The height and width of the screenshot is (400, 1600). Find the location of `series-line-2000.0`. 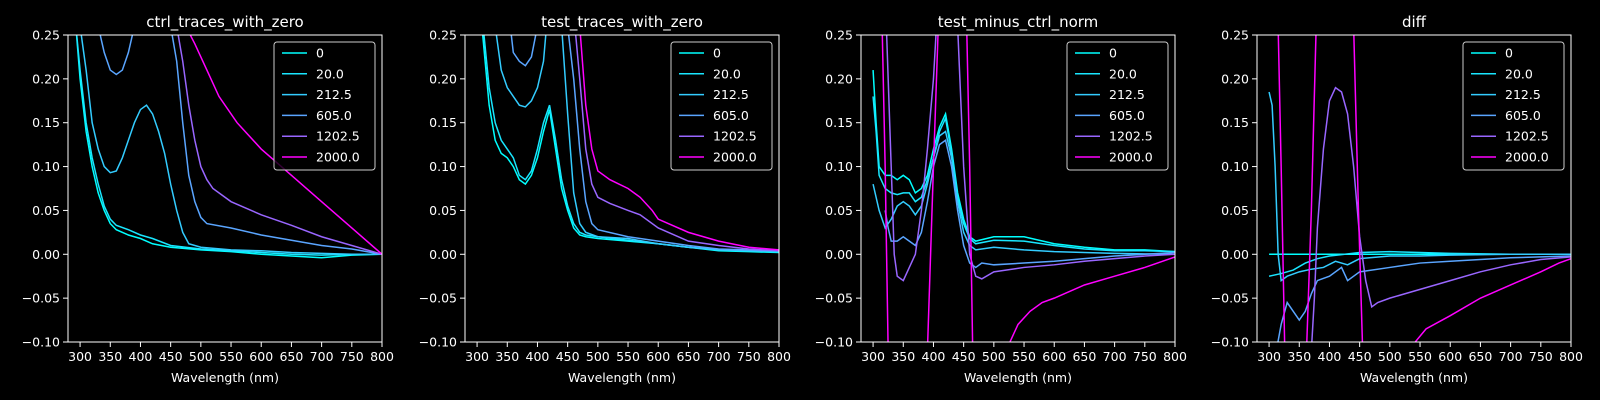

series-line-2000.0 is located at coordinates (1424, 188).